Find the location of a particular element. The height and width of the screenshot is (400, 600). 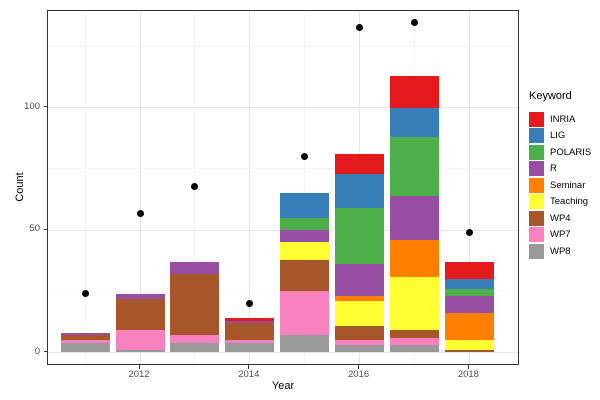

bar-segment-wp4-2011 is located at coordinates (85, 338).